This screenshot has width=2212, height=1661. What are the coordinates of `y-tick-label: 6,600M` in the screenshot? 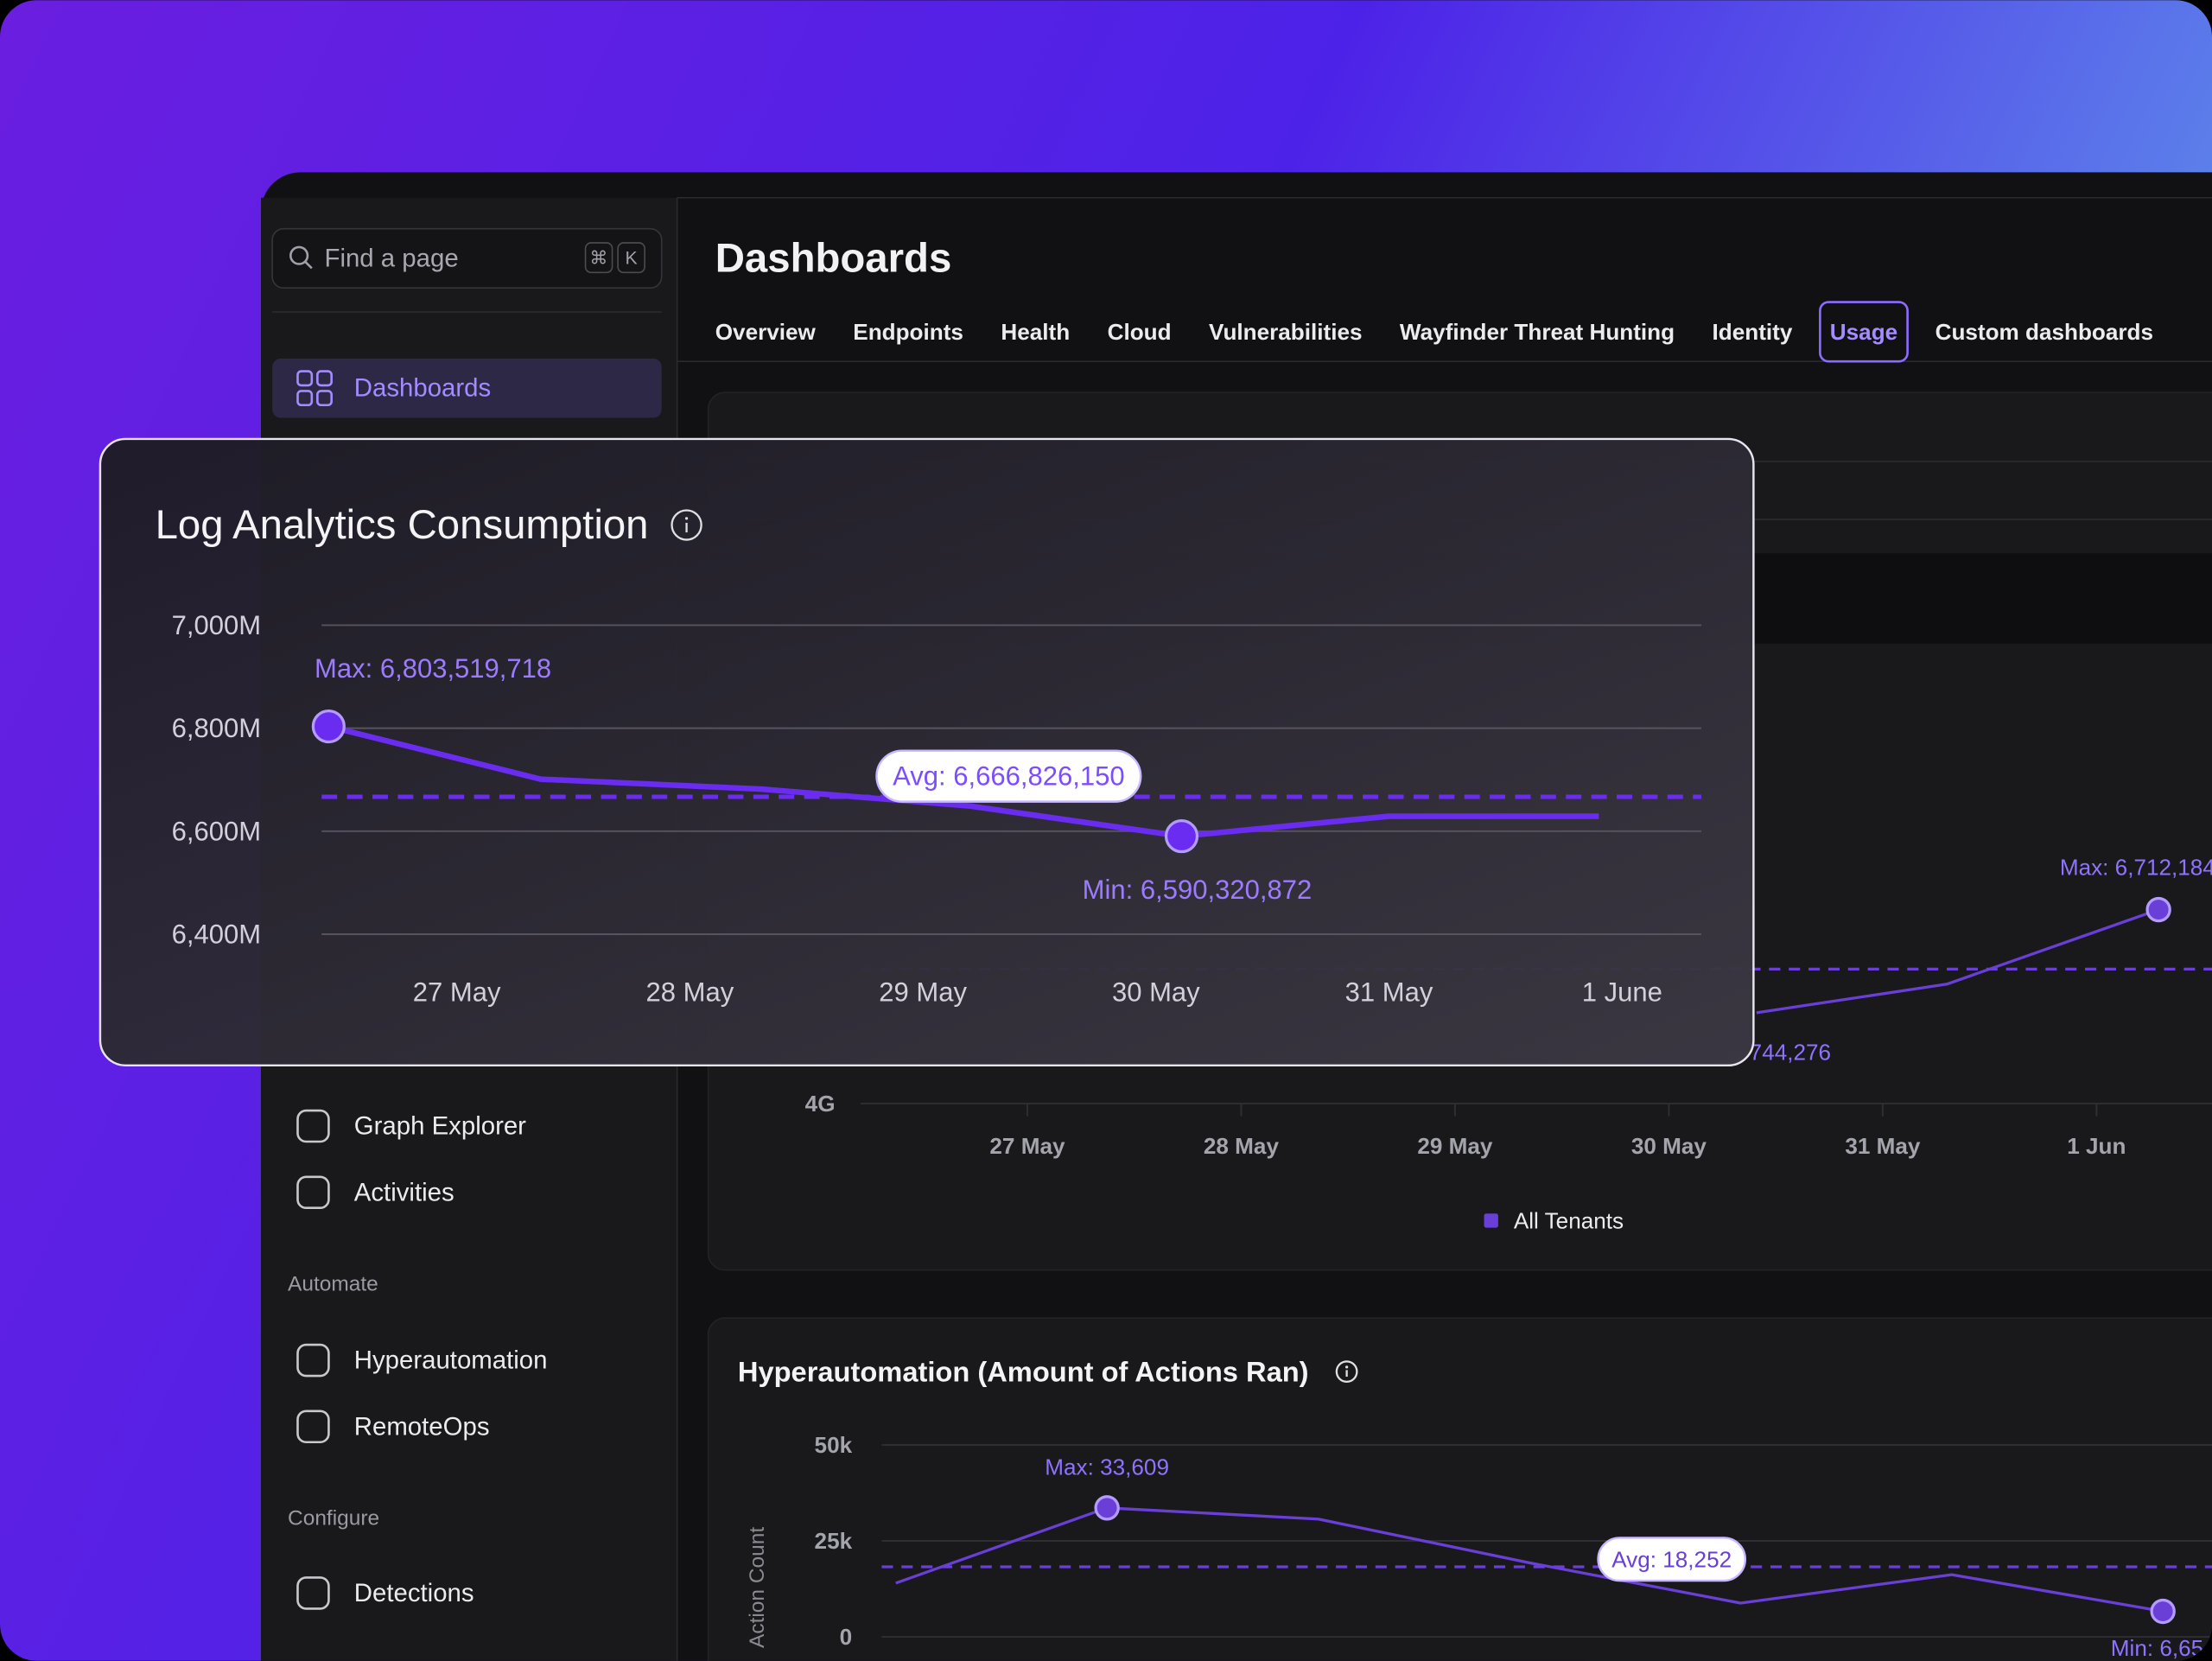 It's located at (216, 831).